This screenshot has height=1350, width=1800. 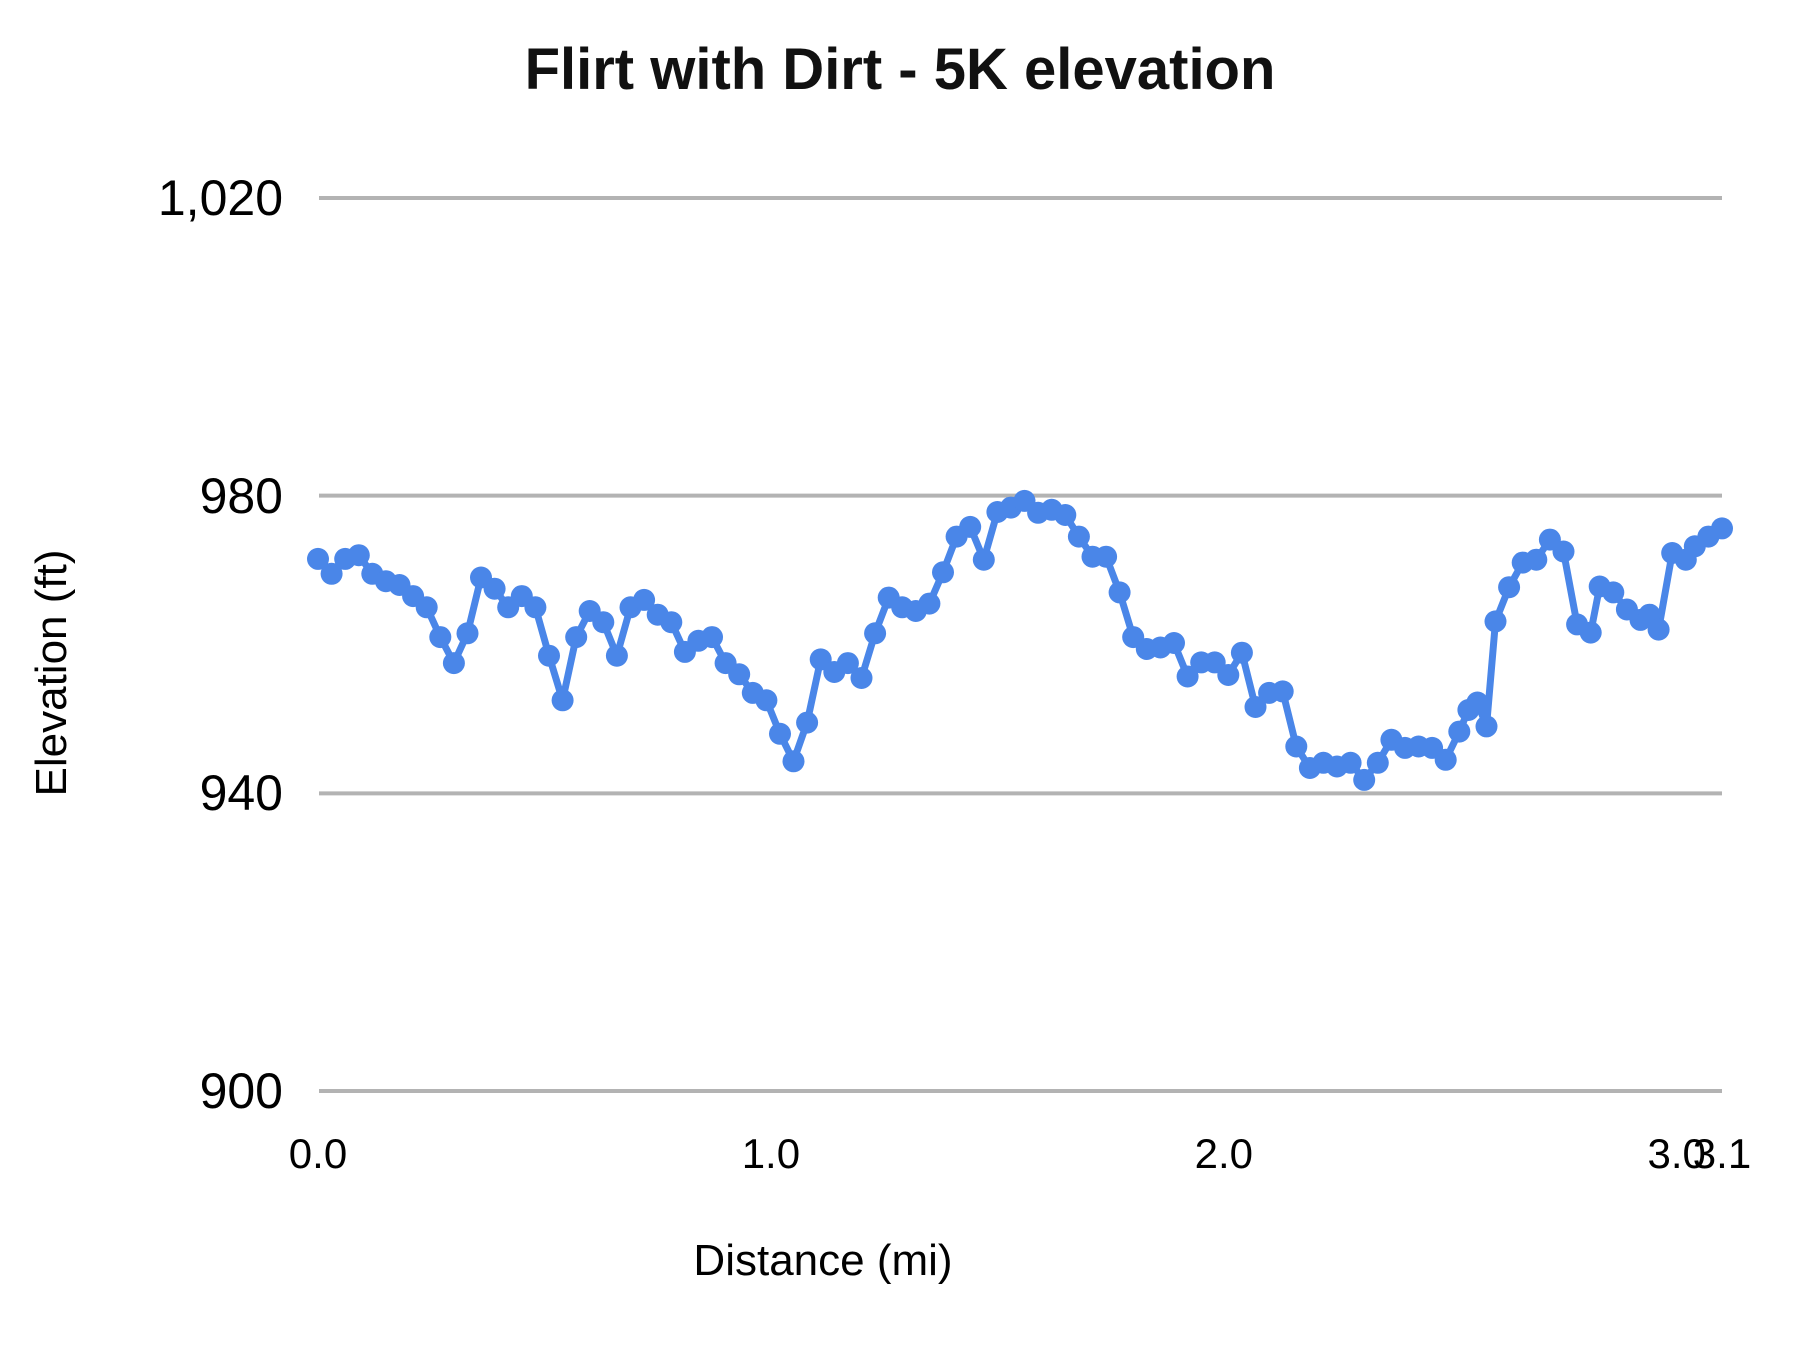 I want to click on x-tick-label: 3.0, so click(x=1676, y=1153).